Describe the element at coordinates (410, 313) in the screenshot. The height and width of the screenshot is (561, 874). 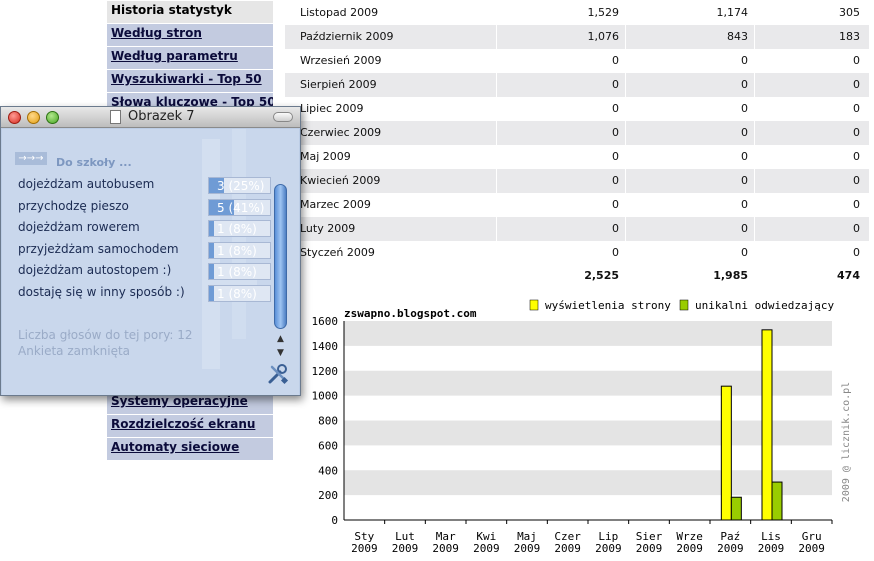
I see `chart-title: zswapno.blogspot.com` at that location.